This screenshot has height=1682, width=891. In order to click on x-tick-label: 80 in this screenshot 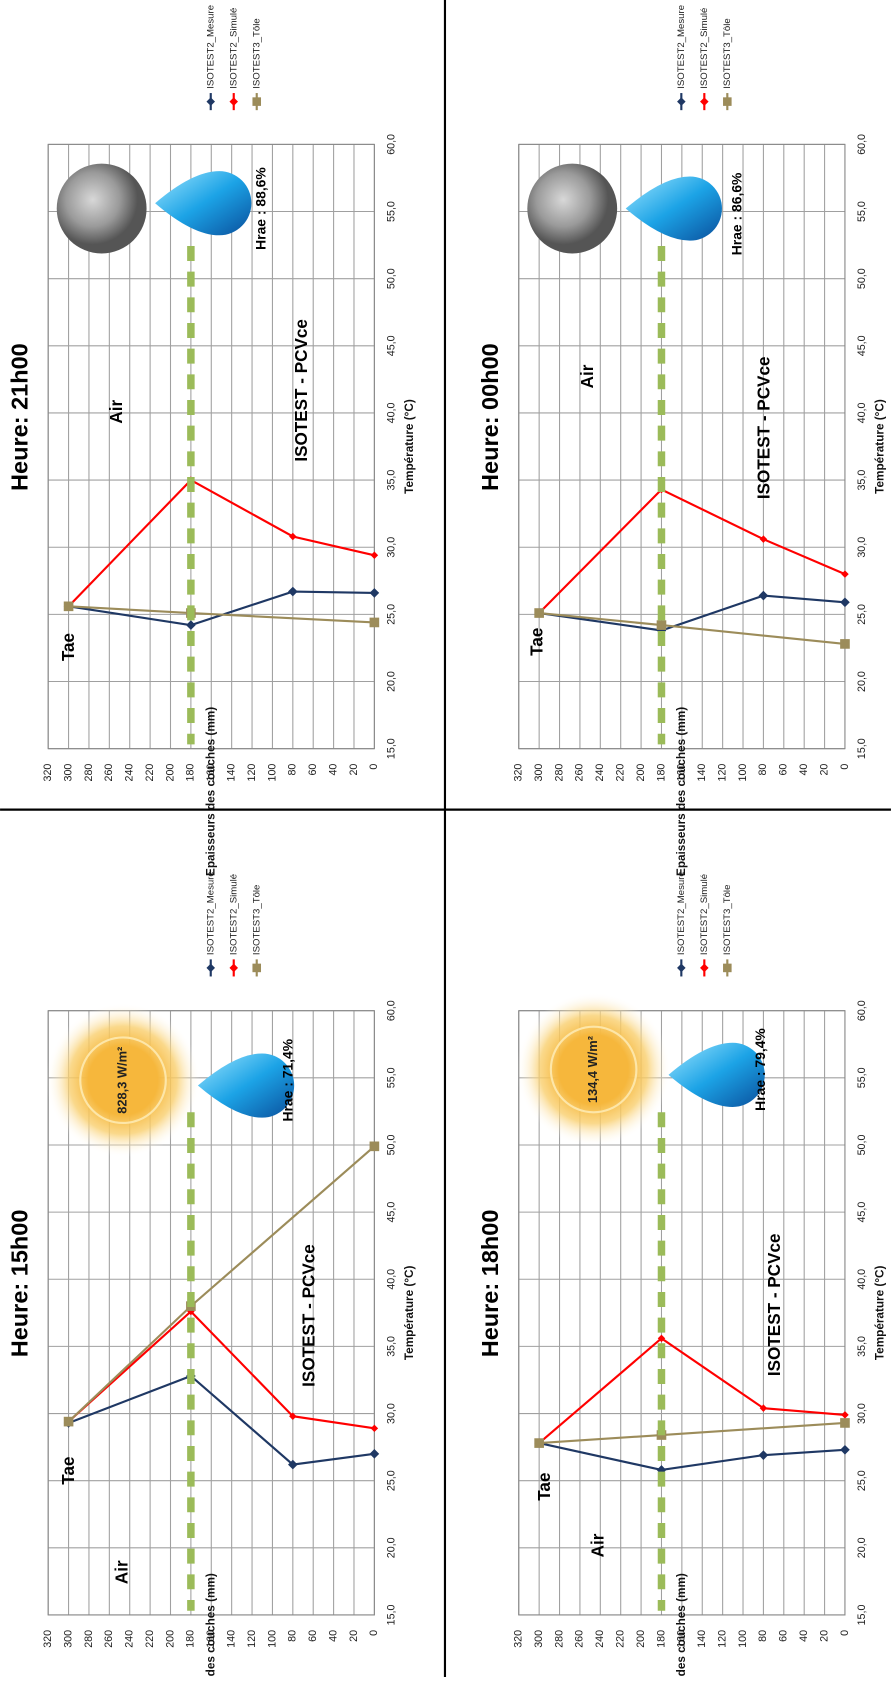, I will do `click(293, 770)`.